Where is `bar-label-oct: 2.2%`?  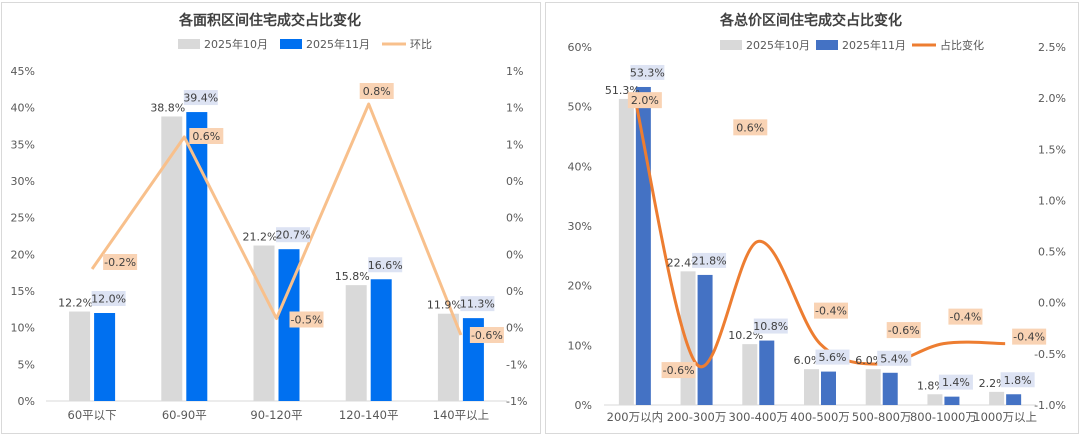
bar-label-oct: 2.2% is located at coordinates (993, 383).